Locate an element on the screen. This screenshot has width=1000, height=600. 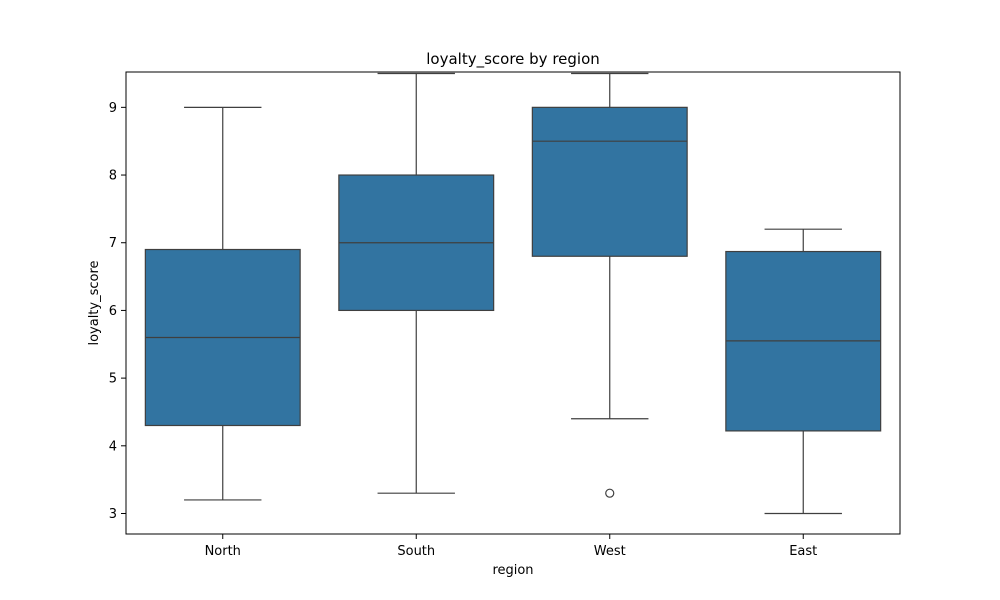
box-south is located at coordinates (416, 283).